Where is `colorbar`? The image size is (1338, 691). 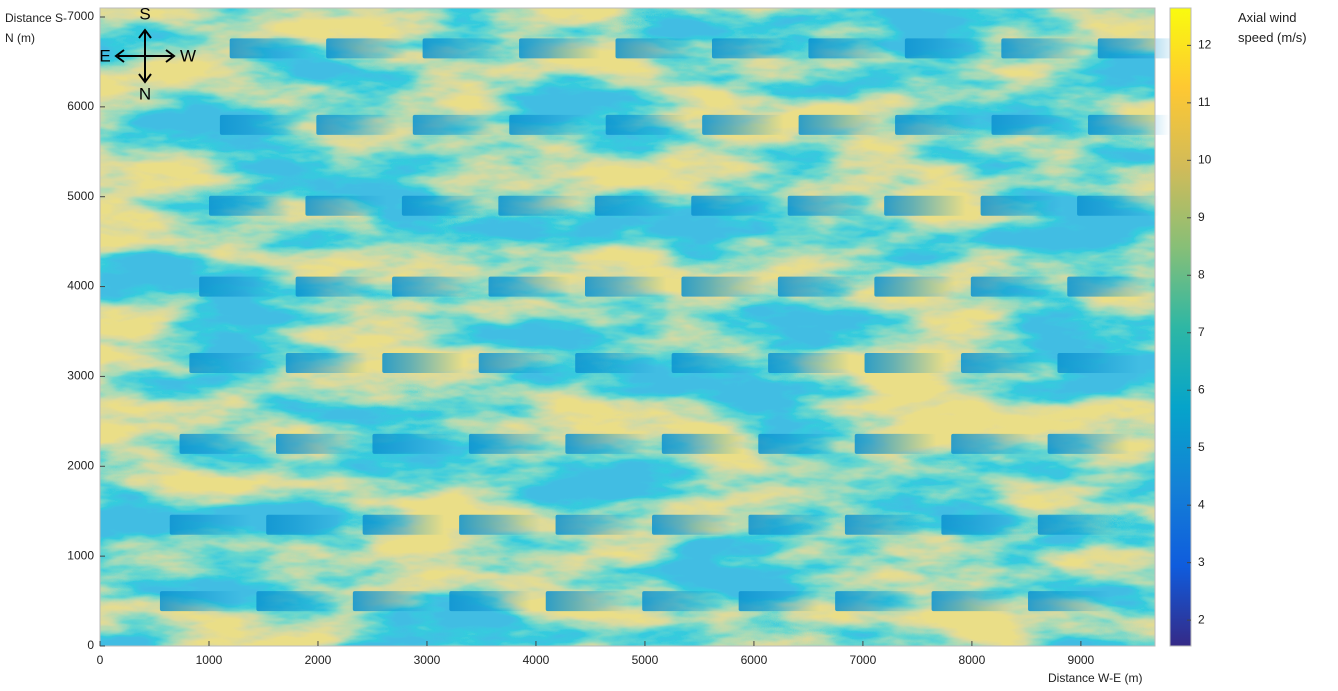
colorbar is located at coordinates (1180, 327).